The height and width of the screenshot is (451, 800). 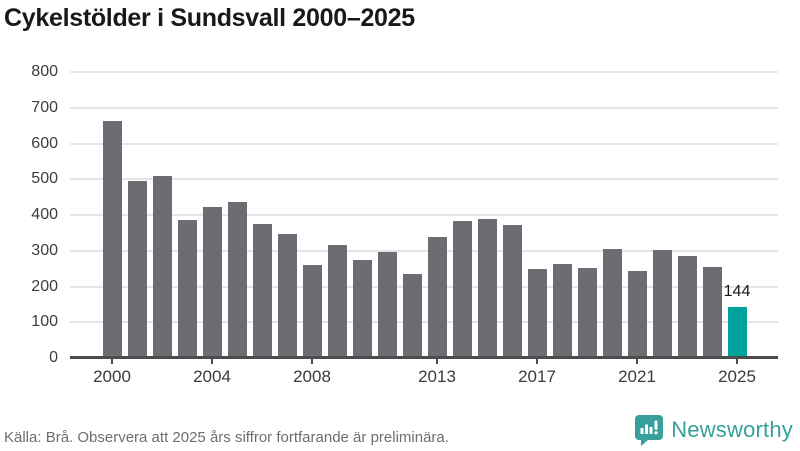 I want to click on x-axis-tick-label: 2004, so click(x=212, y=376).